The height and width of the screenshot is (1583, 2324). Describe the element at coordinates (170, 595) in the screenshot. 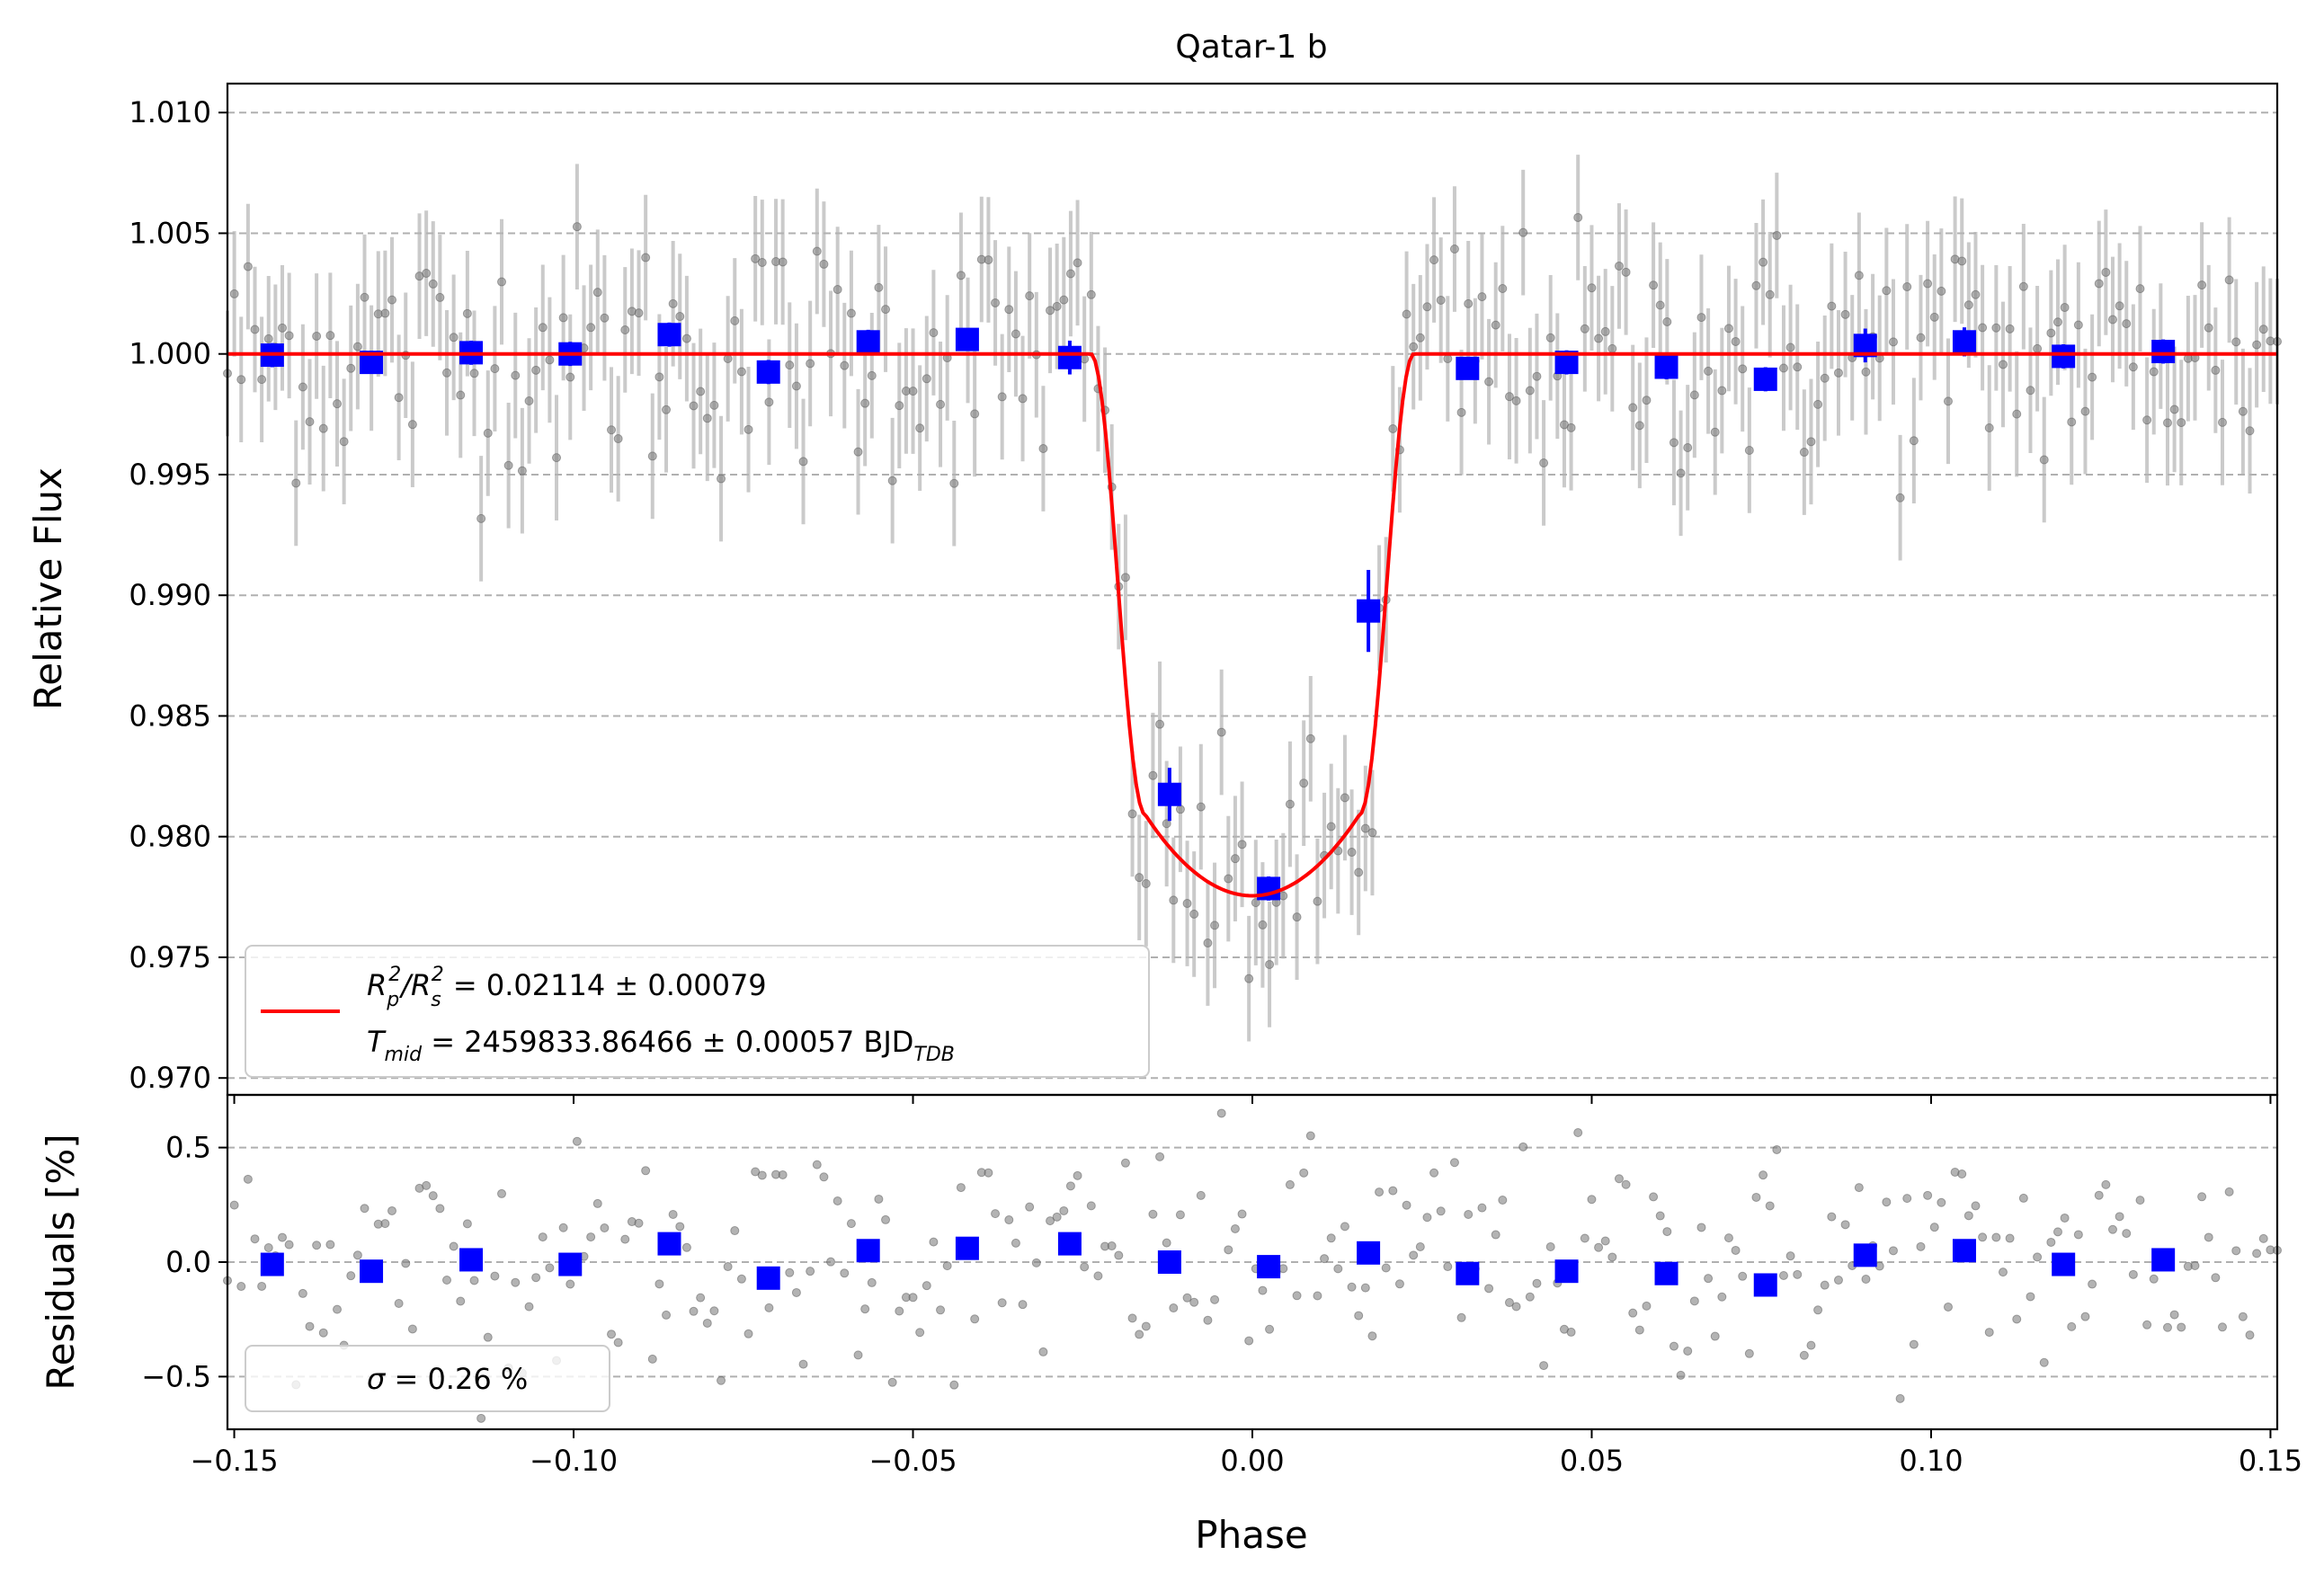

I see `top-y-tick-label: 0.990` at that location.